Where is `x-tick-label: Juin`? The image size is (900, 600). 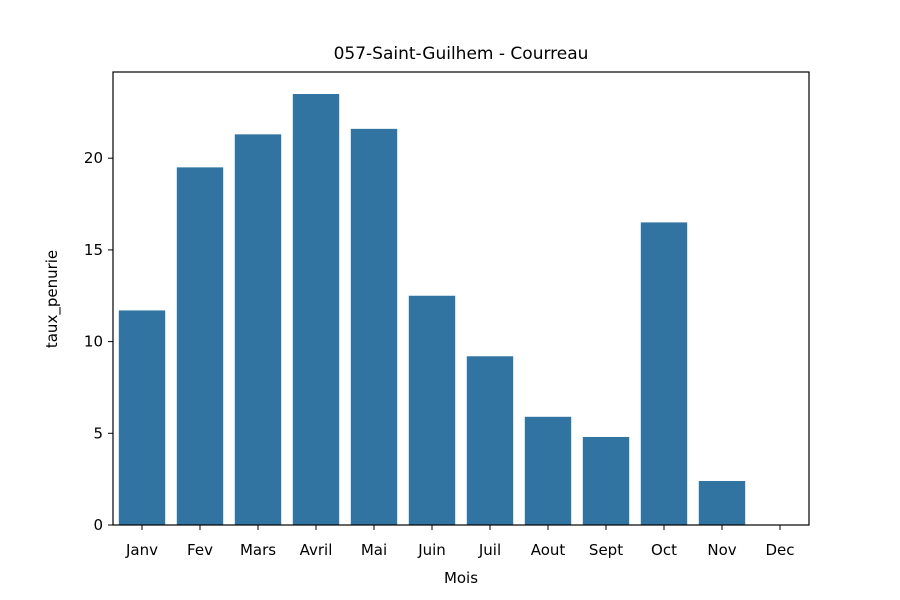
x-tick-label: Juin is located at coordinates (431, 550).